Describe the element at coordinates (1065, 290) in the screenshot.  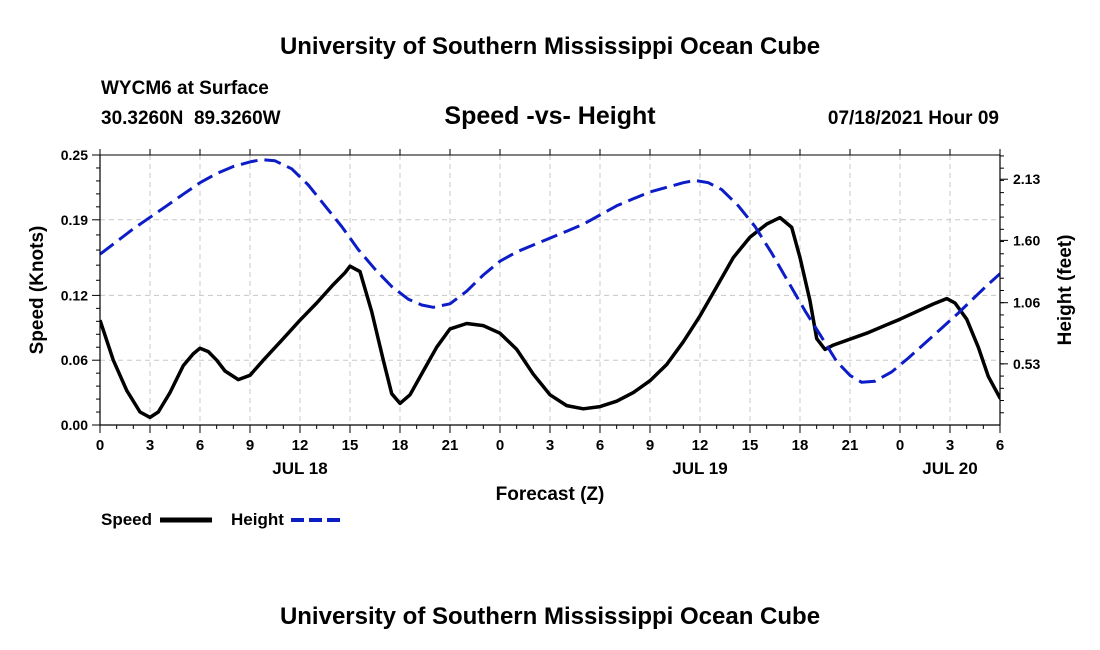
I see `y-axis-right-label: Height (feet)` at that location.